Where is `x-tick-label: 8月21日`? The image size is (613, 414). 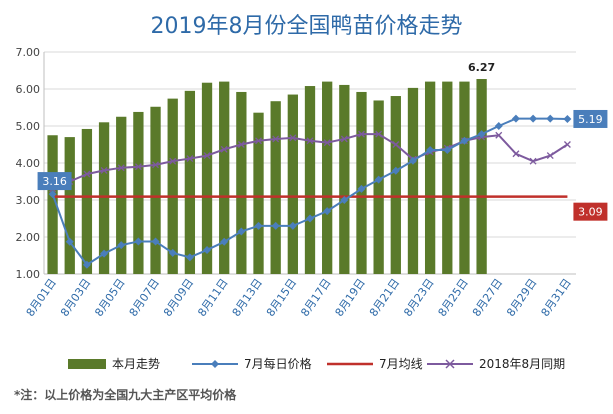 x-tick-label: 8月21日 is located at coordinates (384, 297).